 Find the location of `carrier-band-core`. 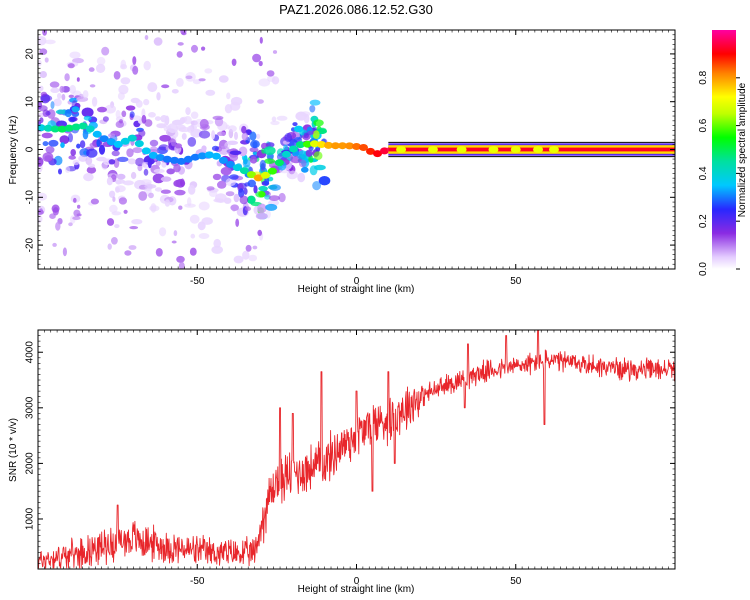

carrier-band-core is located at coordinates (531, 149).